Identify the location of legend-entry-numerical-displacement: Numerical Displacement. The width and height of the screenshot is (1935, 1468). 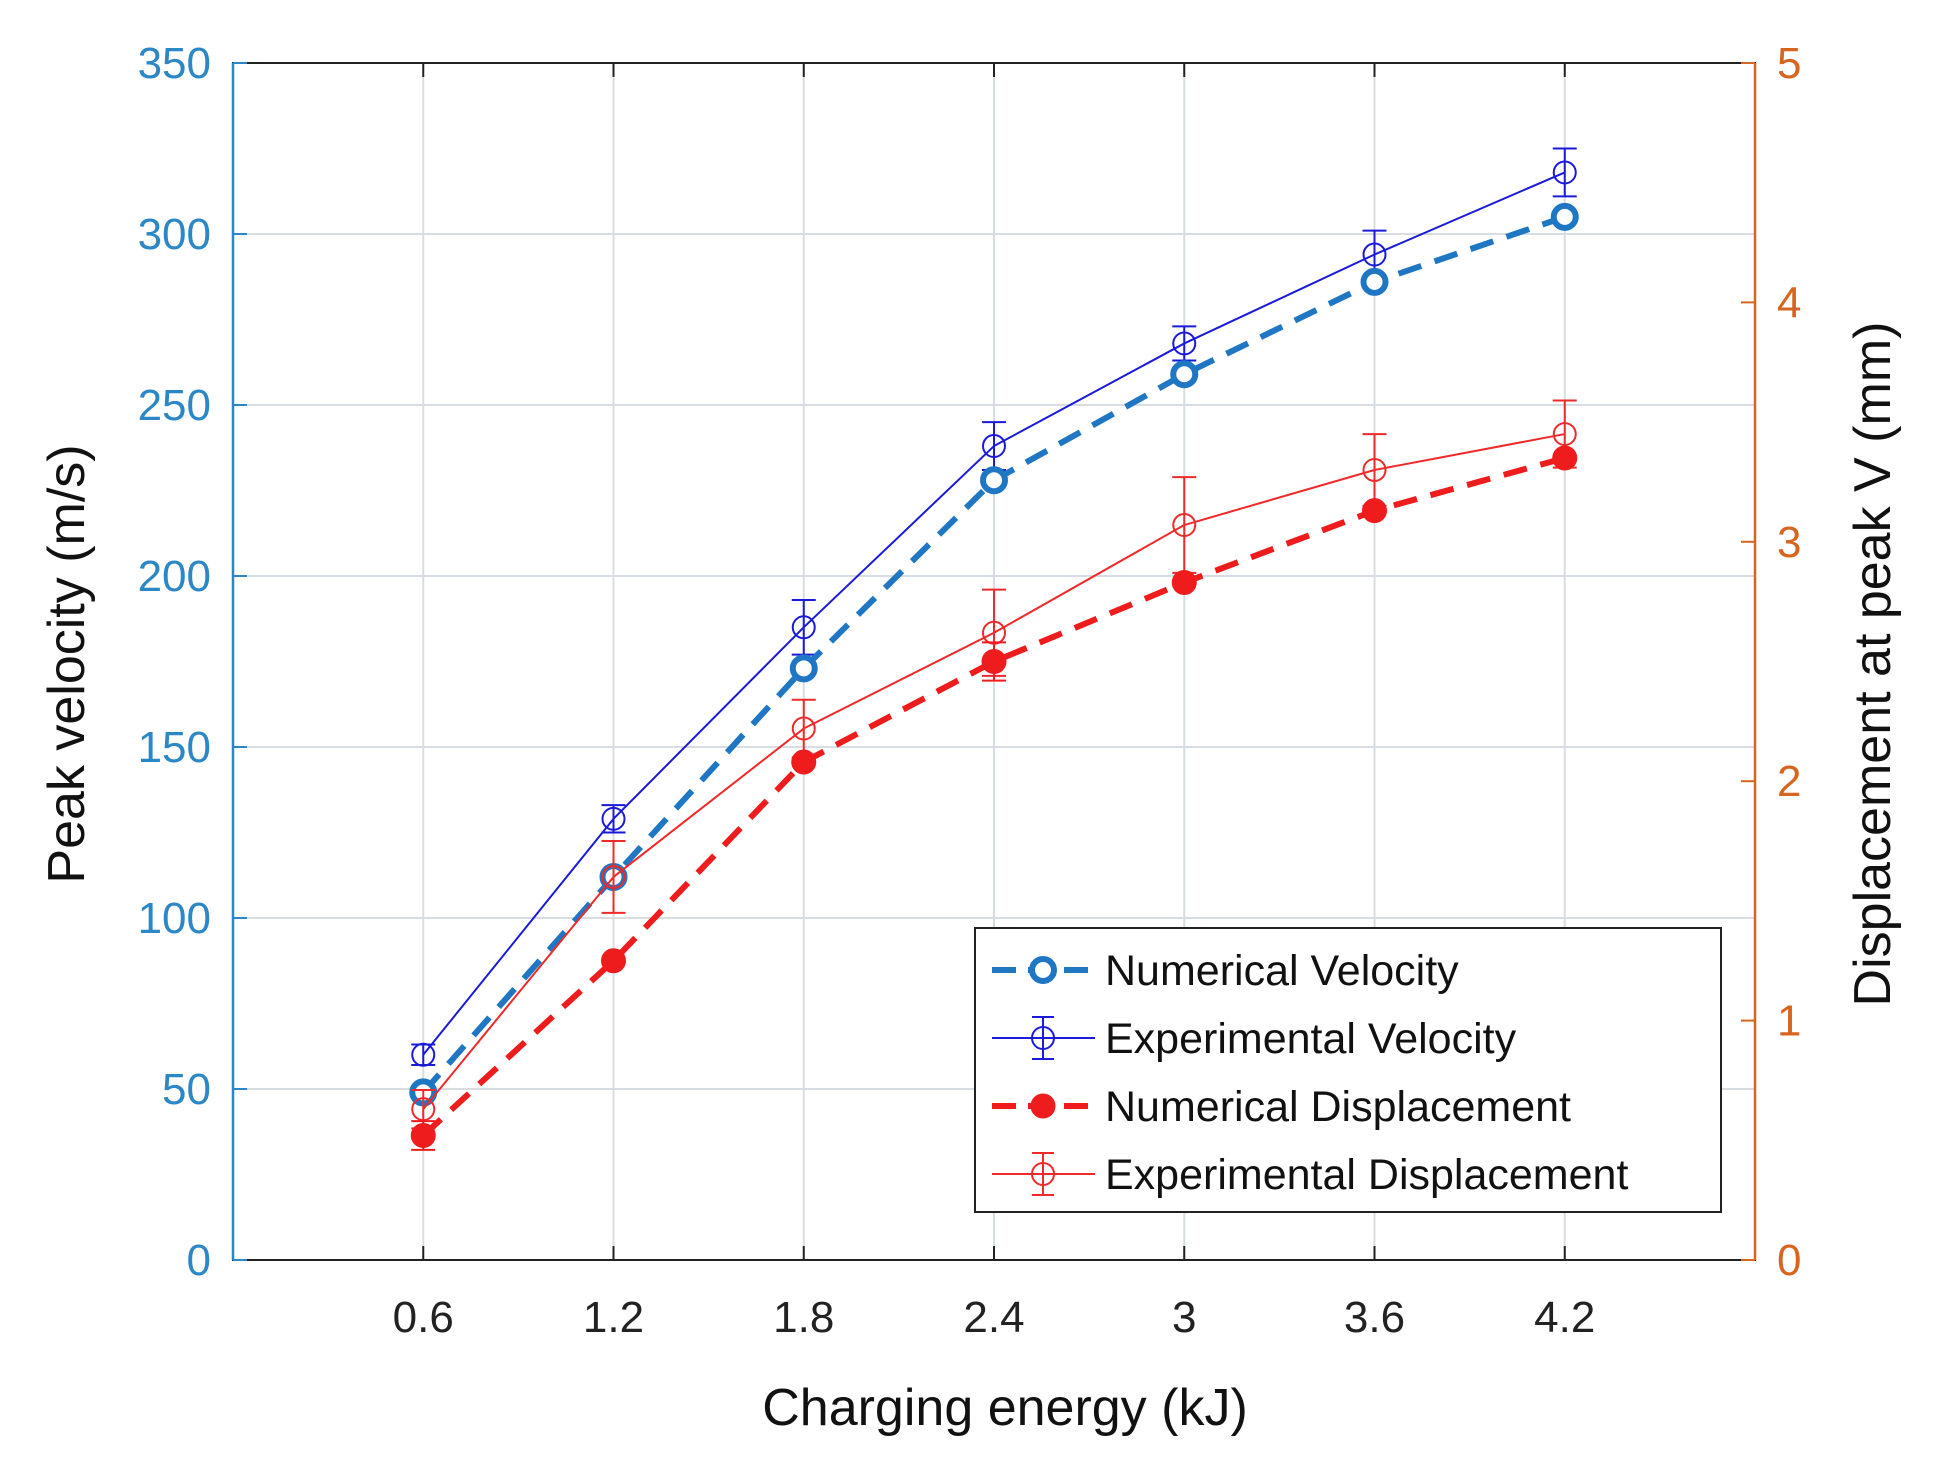
(1281, 1107).